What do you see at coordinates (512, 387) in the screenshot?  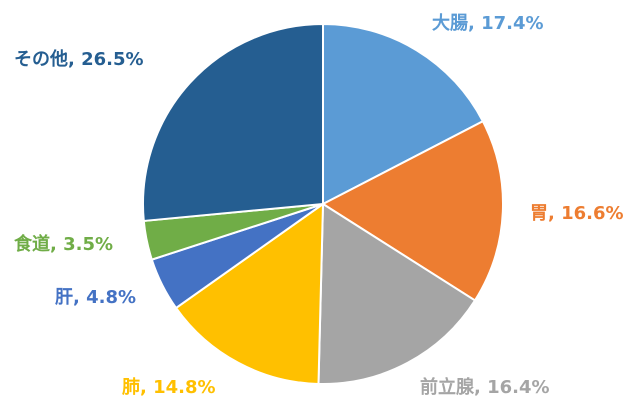 I see `value-label: , 16.4%` at bounding box center [512, 387].